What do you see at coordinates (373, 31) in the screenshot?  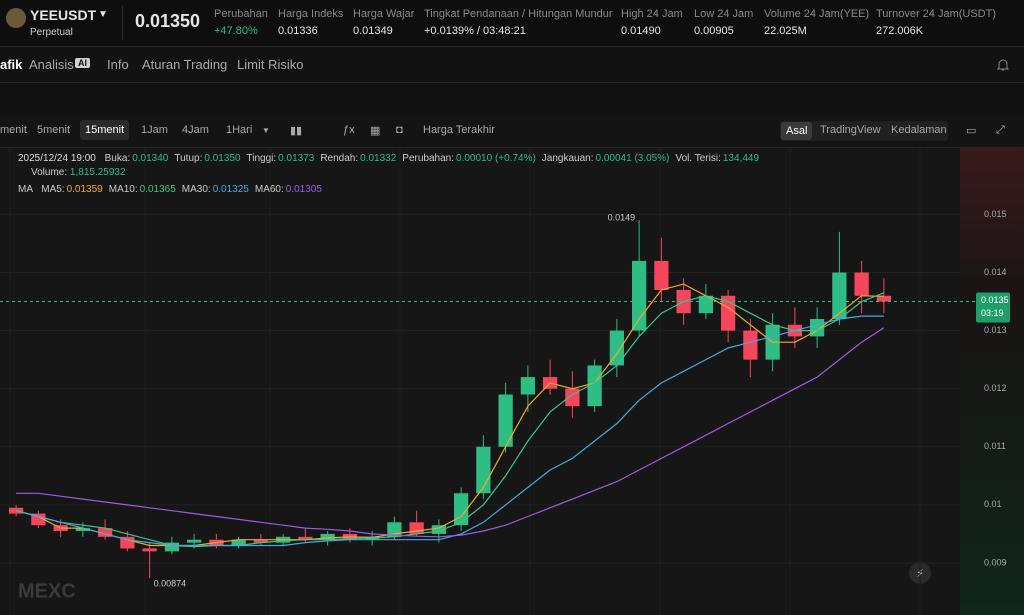 I see `stat-value: 0.01349` at bounding box center [373, 31].